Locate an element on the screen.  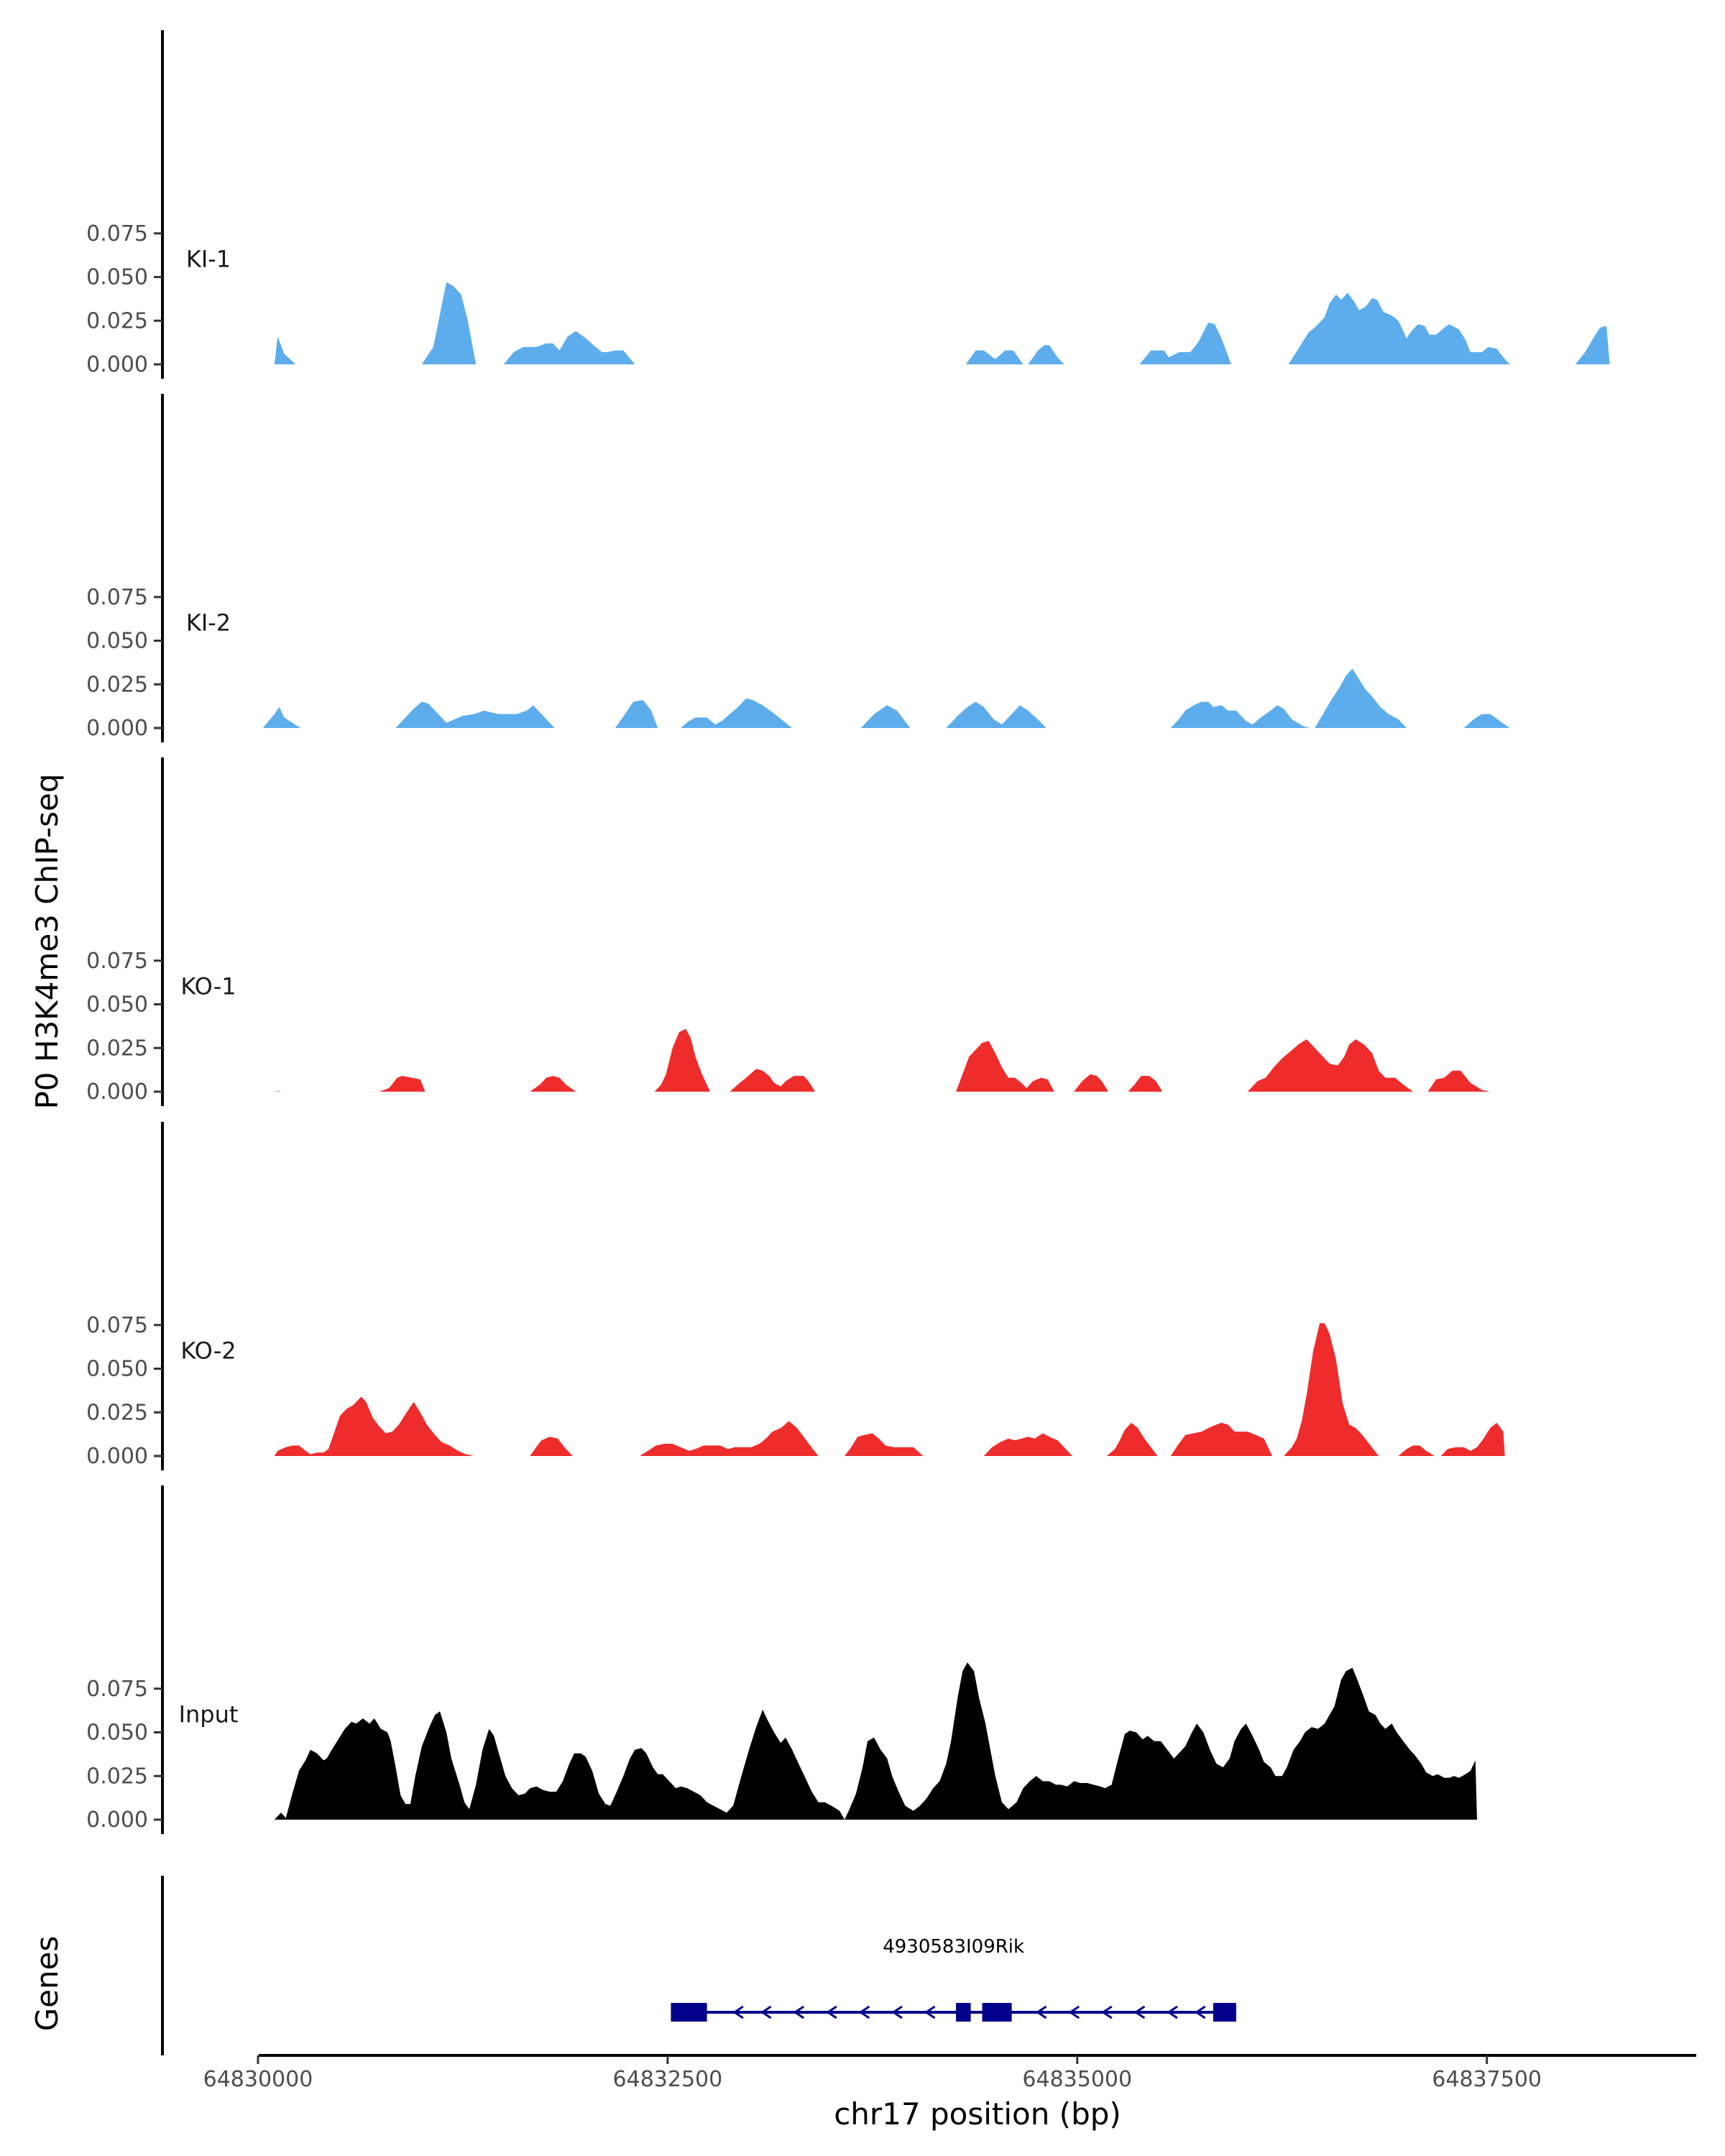
genes-axis-title: Genes is located at coordinates (47, 1984).